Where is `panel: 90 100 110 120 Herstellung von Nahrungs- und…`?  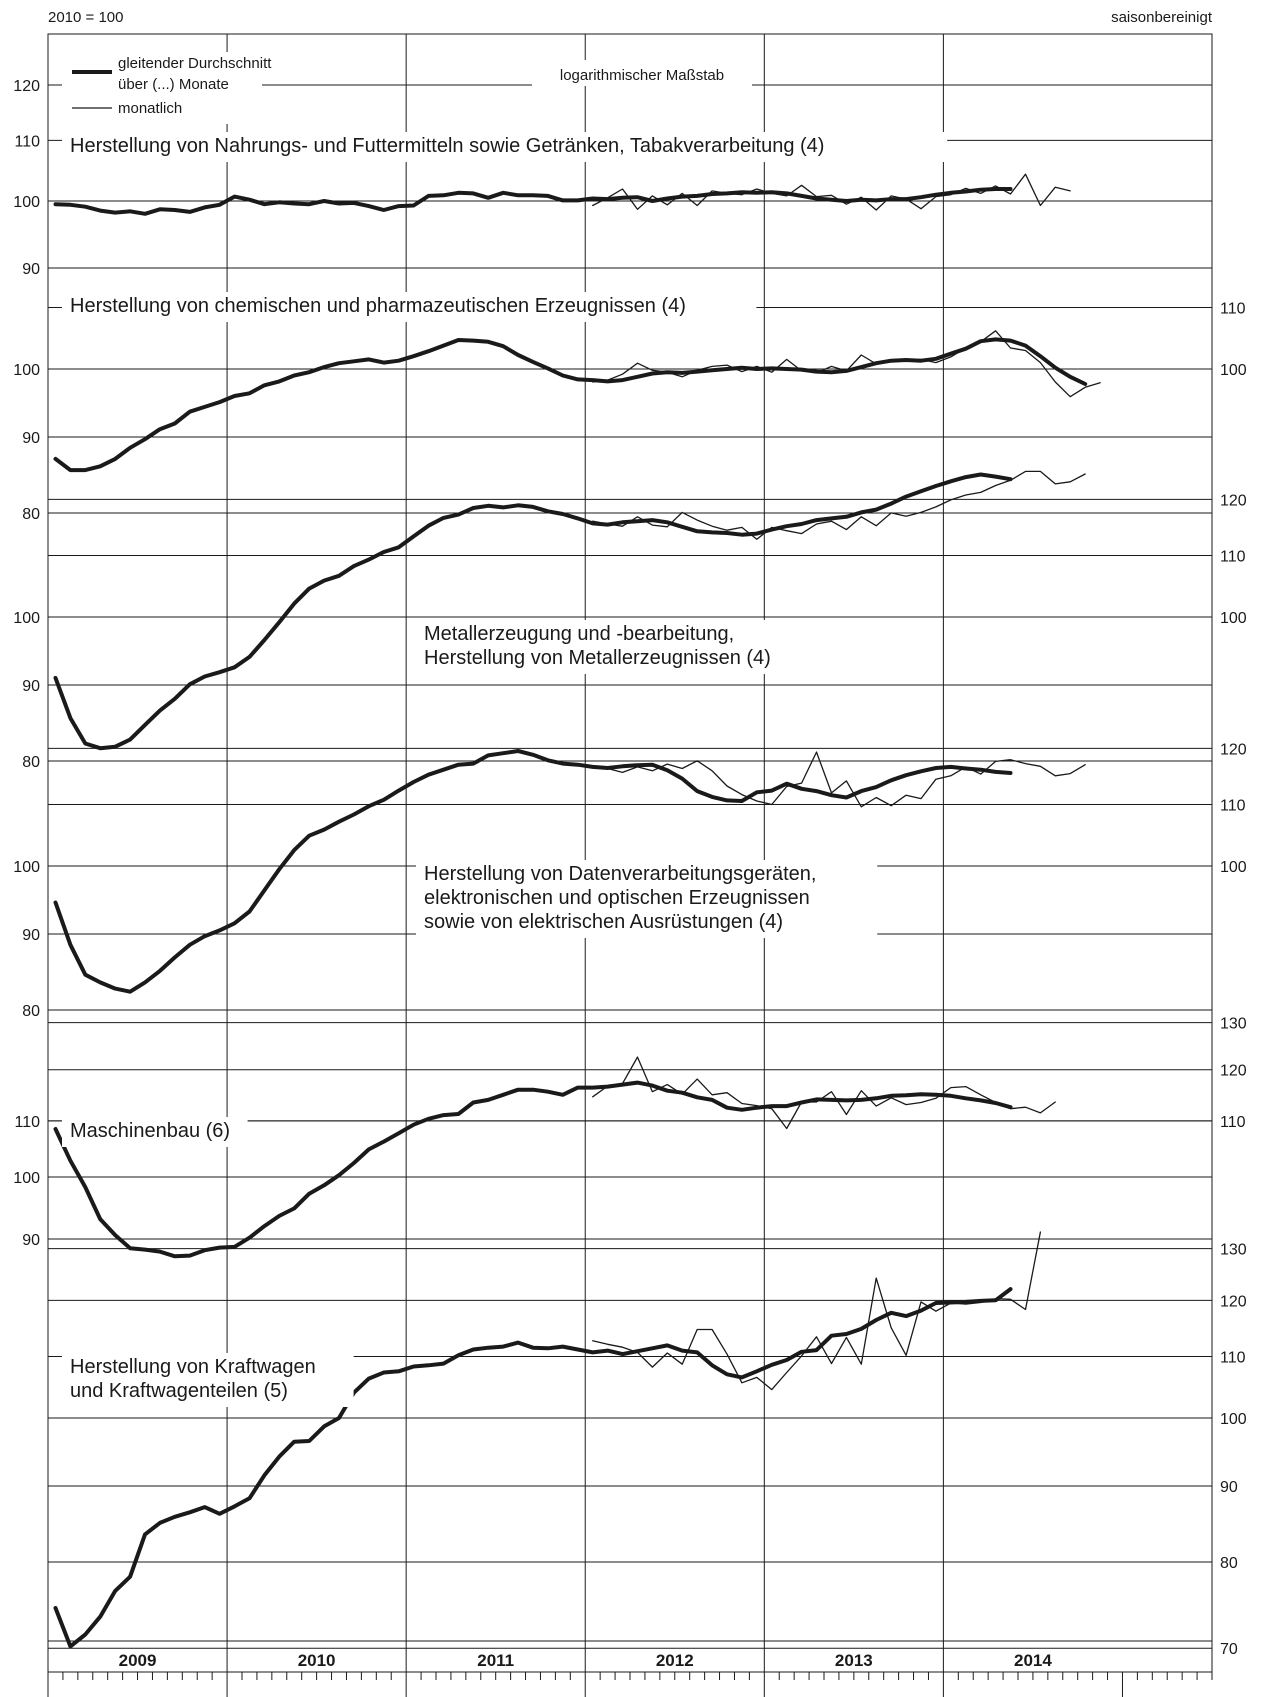
panel: 90 100 110 120 Herstellung von Nahrungs- und… is located at coordinates (542, 178).